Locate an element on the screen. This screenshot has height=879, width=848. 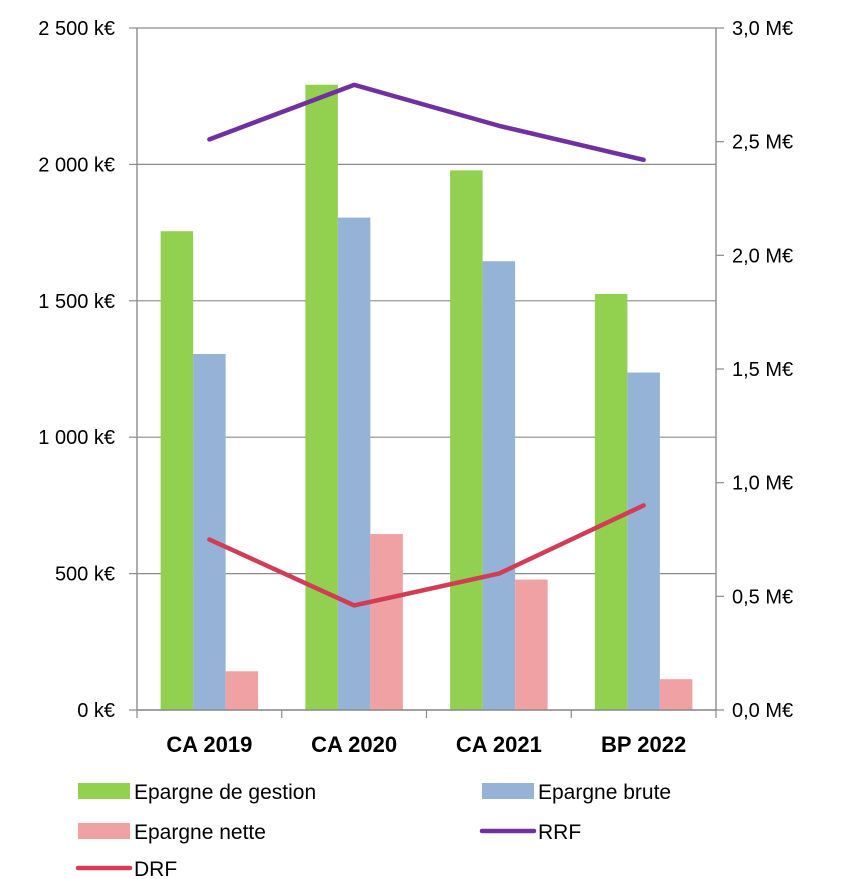
left-tick-label: 0 k€ is located at coordinates (96, 711).